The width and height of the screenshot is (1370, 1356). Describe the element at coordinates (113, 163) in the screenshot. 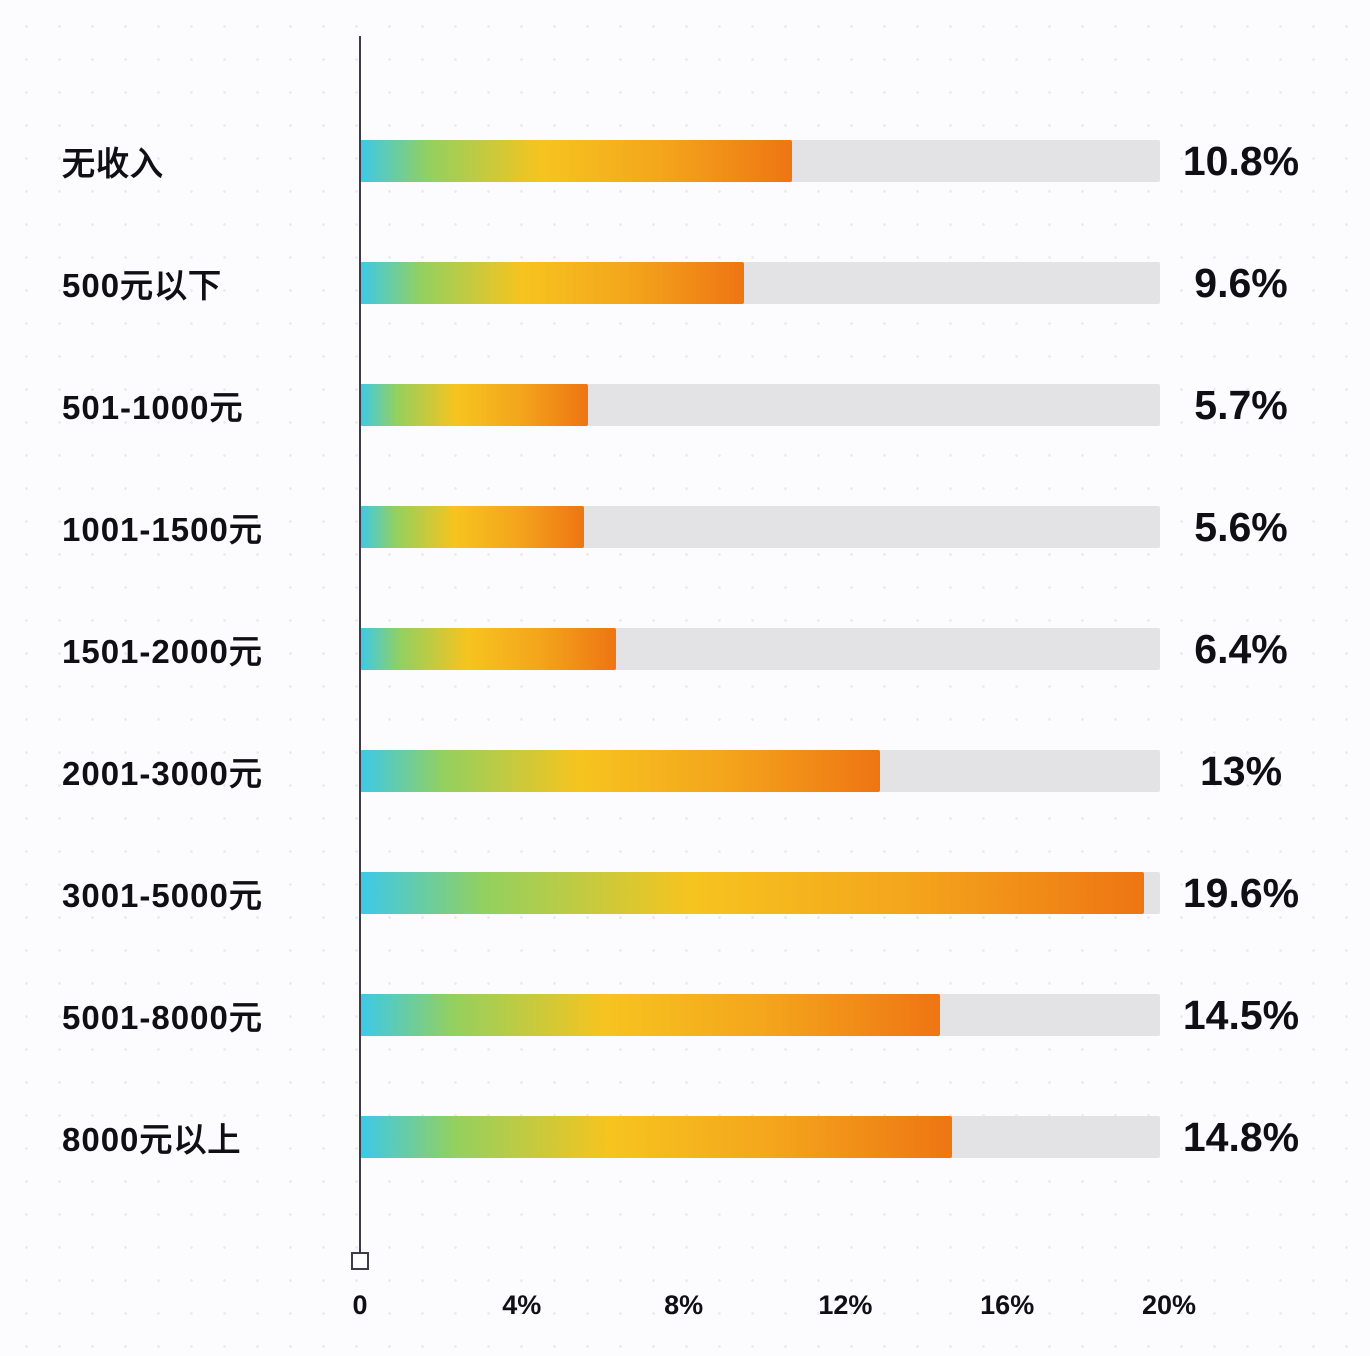

I see `category-label: 无收入` at that location.